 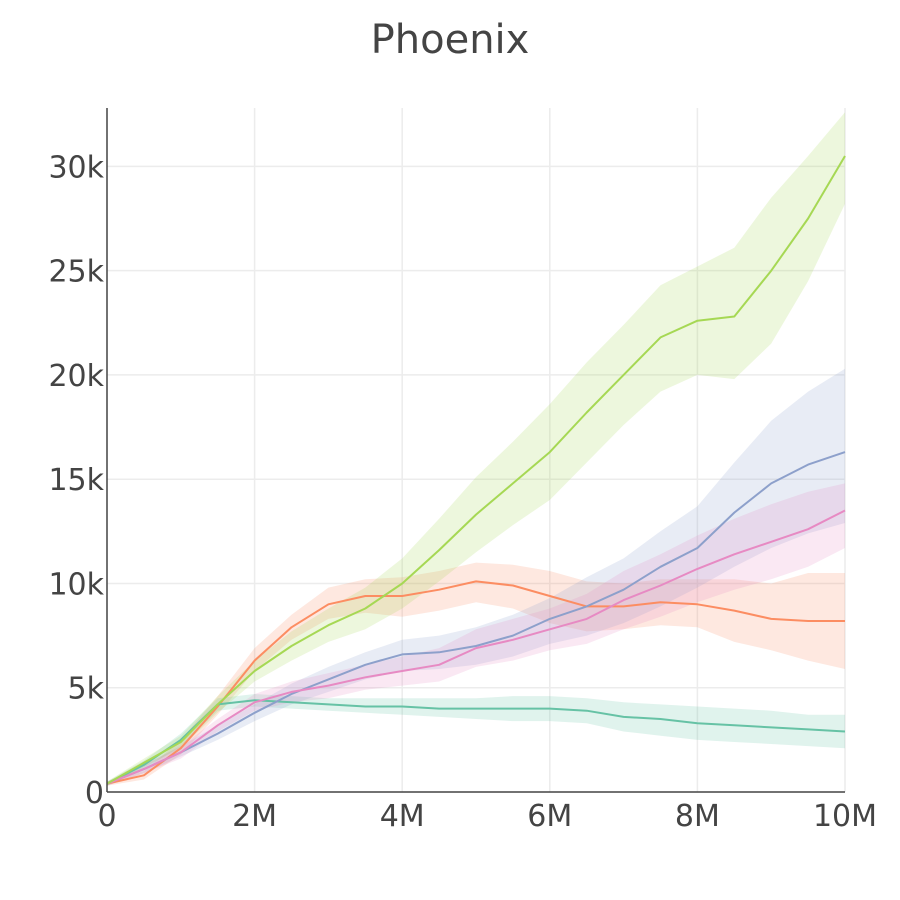 I want to click on series-1-line, so click(x=476, y=742).